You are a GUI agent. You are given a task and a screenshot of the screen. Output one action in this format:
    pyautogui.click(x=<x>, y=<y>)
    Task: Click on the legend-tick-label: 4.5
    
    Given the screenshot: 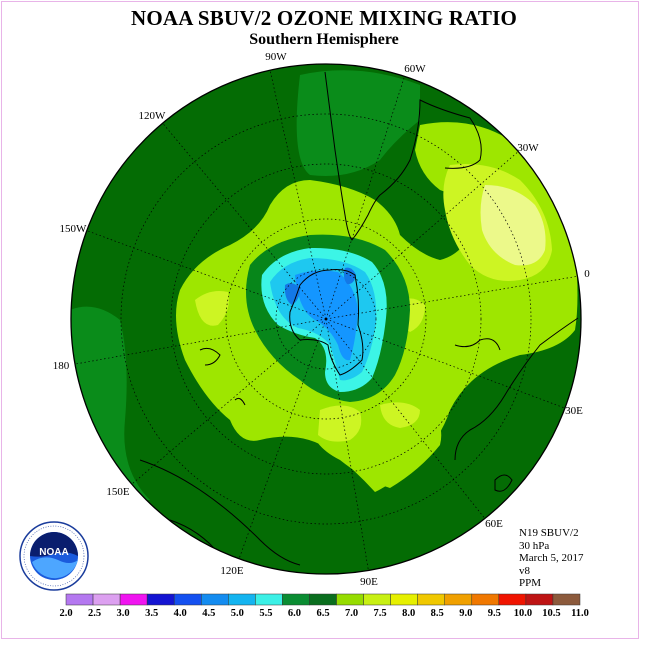 What is the action you would take?
    pyautogui.click(x=209, y=613)
    